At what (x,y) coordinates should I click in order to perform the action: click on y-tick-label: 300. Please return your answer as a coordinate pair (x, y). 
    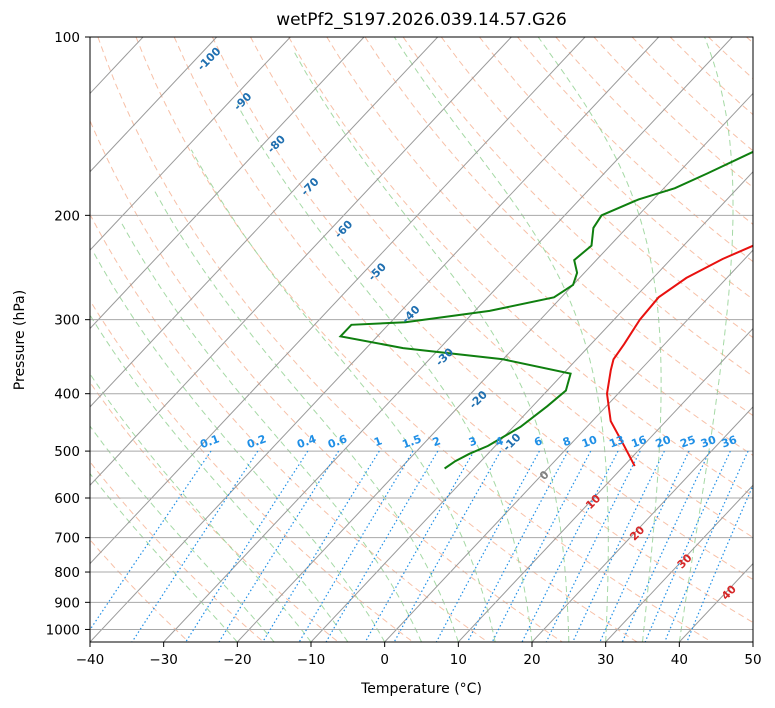
    Looking at the image, I should click on (67, 321).